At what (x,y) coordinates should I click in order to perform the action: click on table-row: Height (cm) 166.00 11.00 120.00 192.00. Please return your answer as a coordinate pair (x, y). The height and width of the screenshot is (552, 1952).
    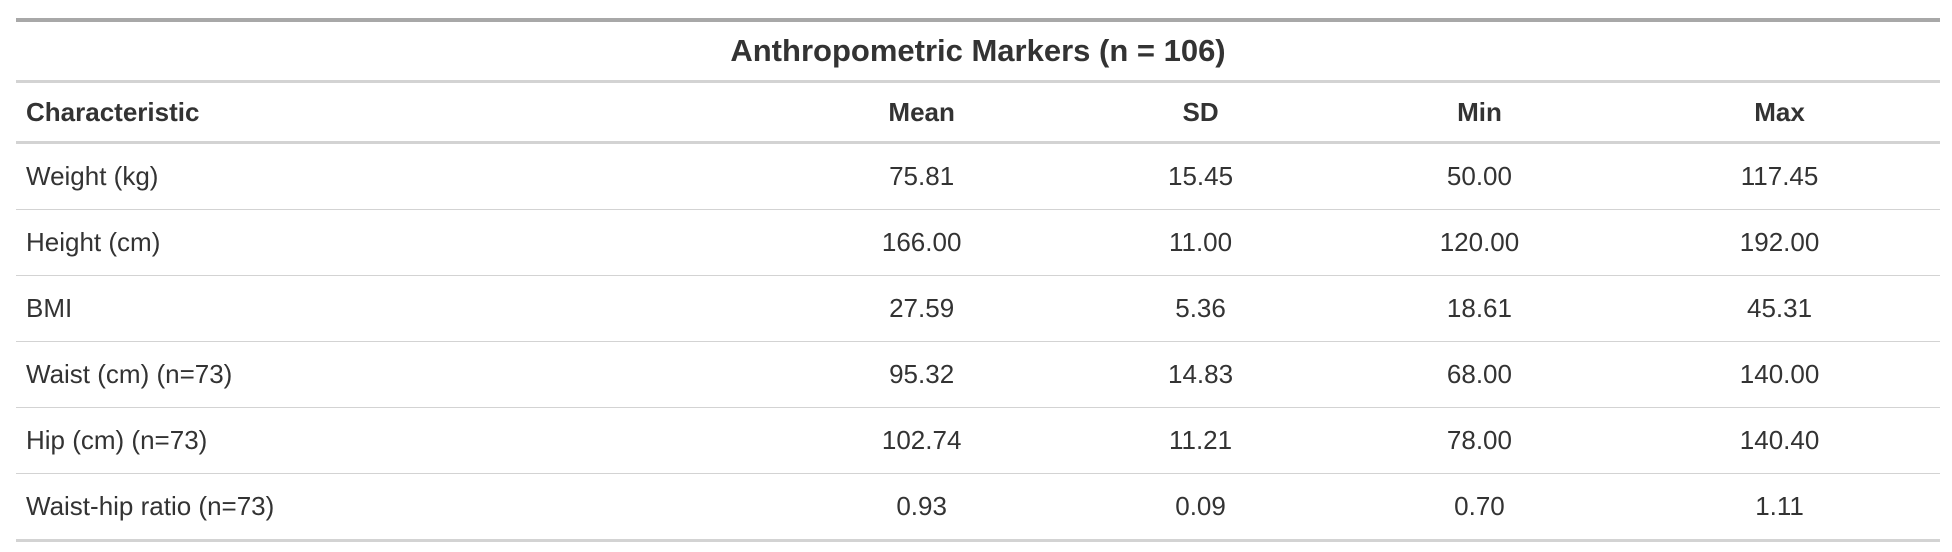
    Looking at the image, I should click on (978, 242).